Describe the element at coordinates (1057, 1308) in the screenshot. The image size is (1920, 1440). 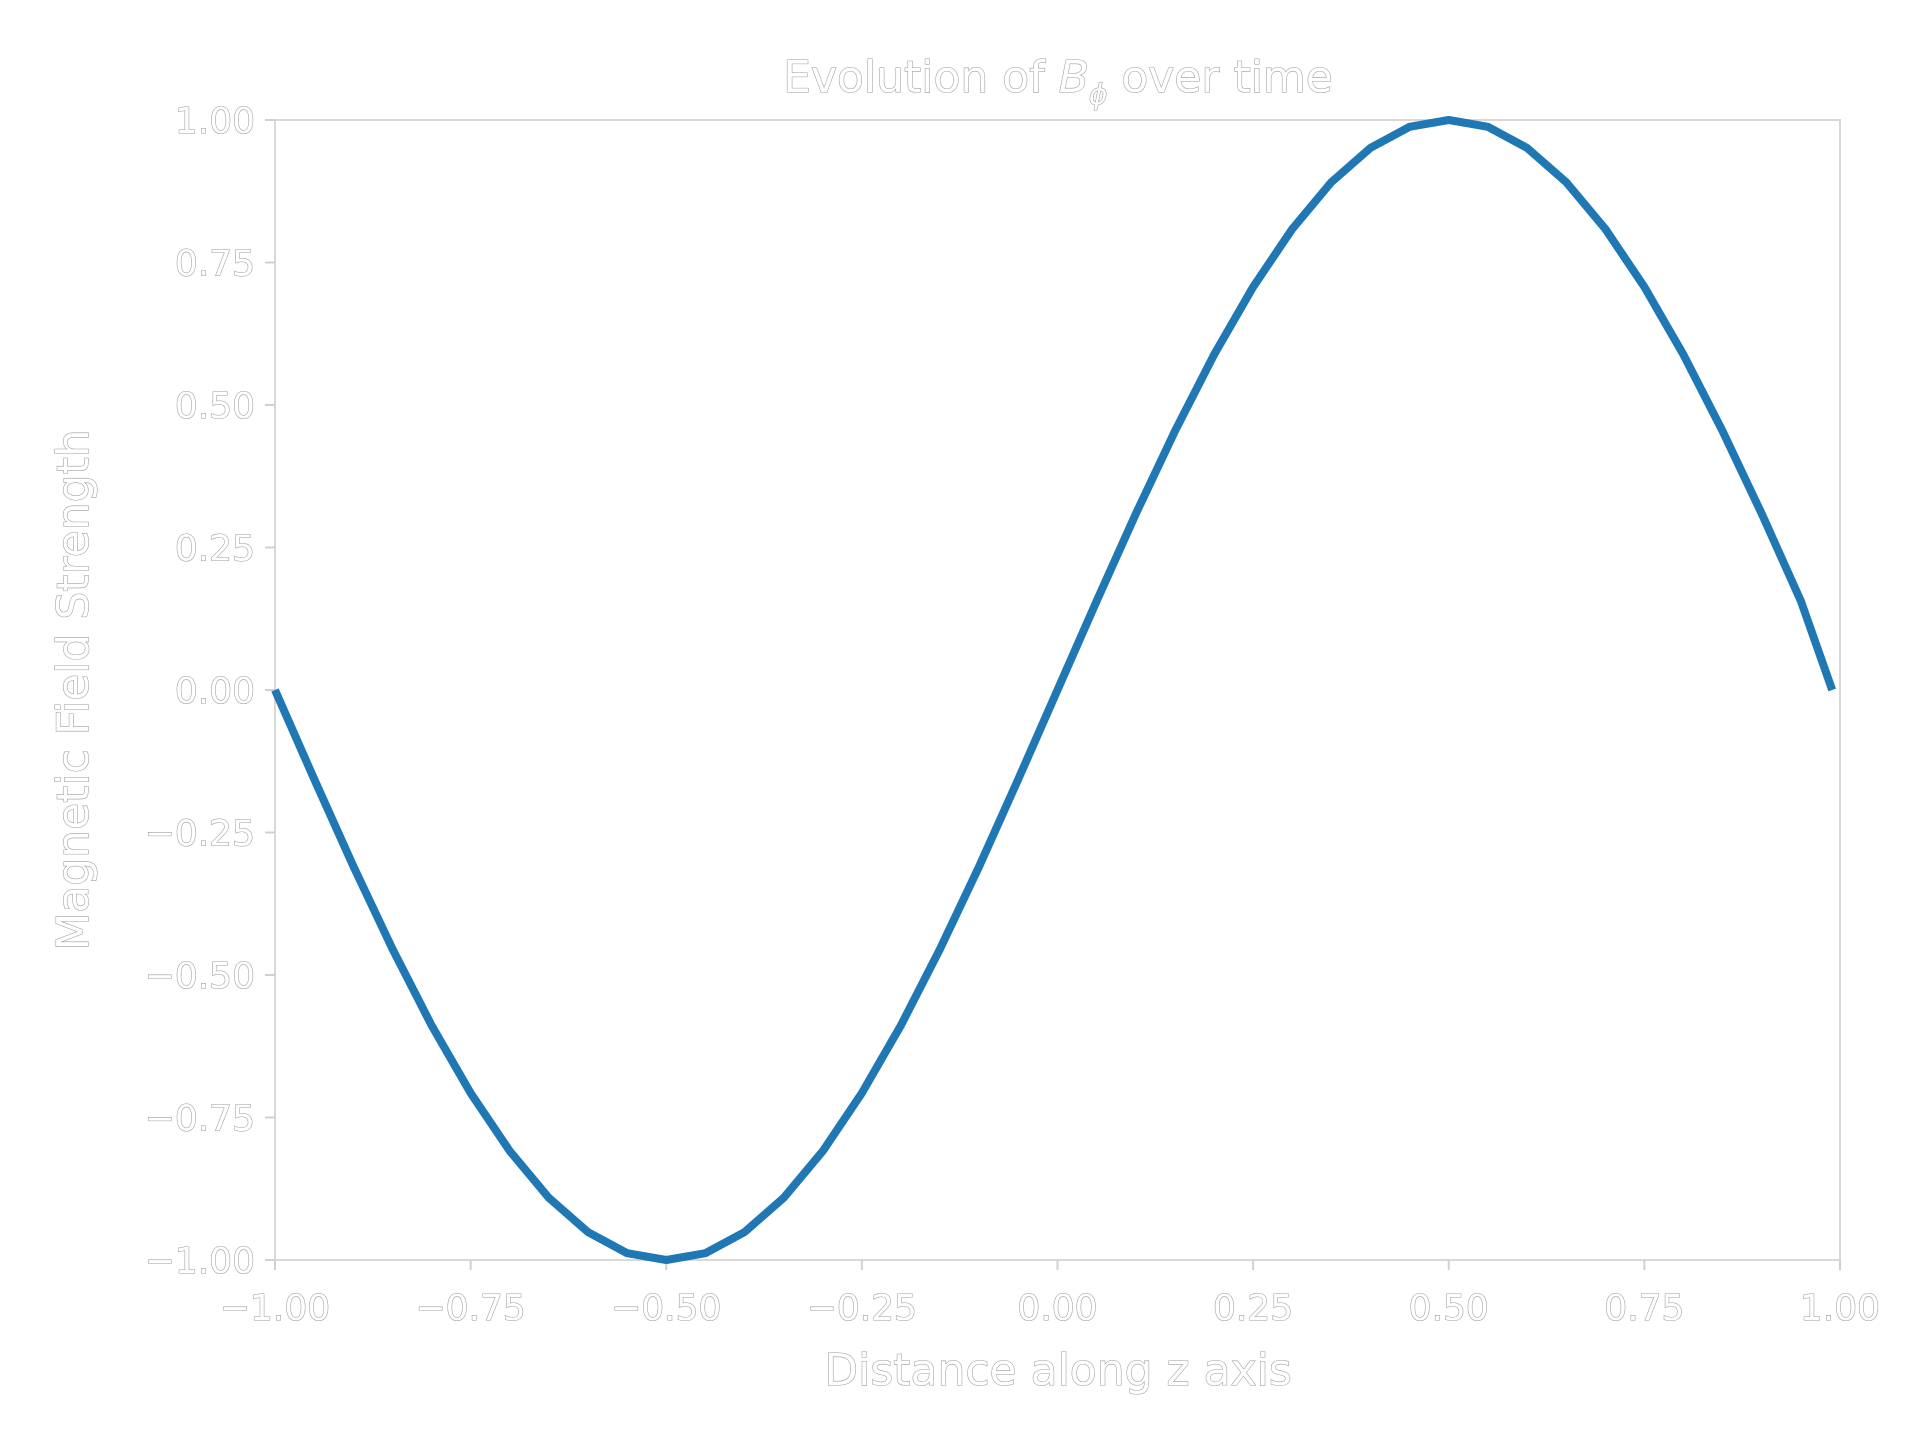
I see `x-tick-label: 0.00` at that location.